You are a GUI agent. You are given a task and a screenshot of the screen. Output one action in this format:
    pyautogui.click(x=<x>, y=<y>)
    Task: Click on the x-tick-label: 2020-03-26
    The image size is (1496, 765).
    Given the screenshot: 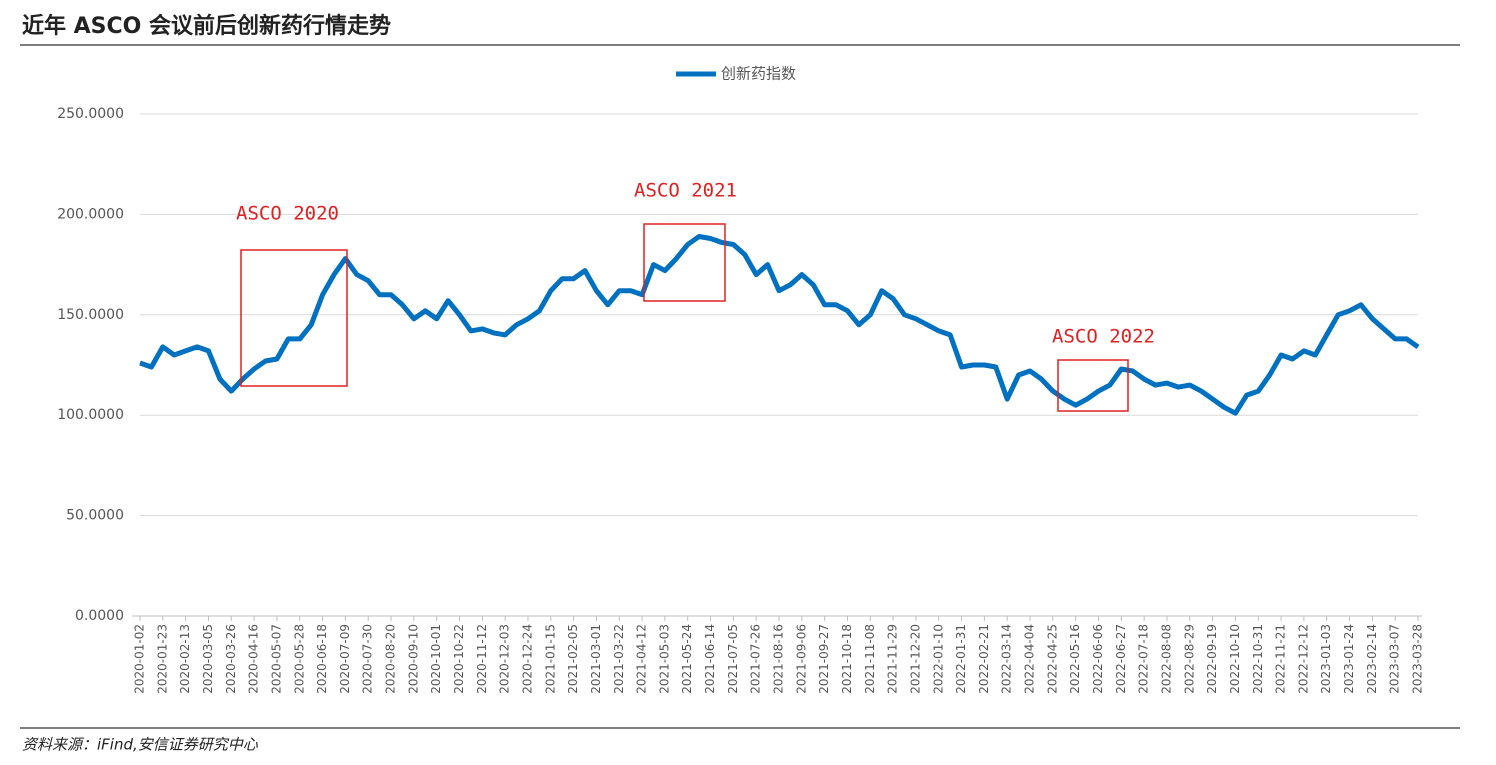 What is the action you would take?
    pyautogui.click(x=231, y=659)
    